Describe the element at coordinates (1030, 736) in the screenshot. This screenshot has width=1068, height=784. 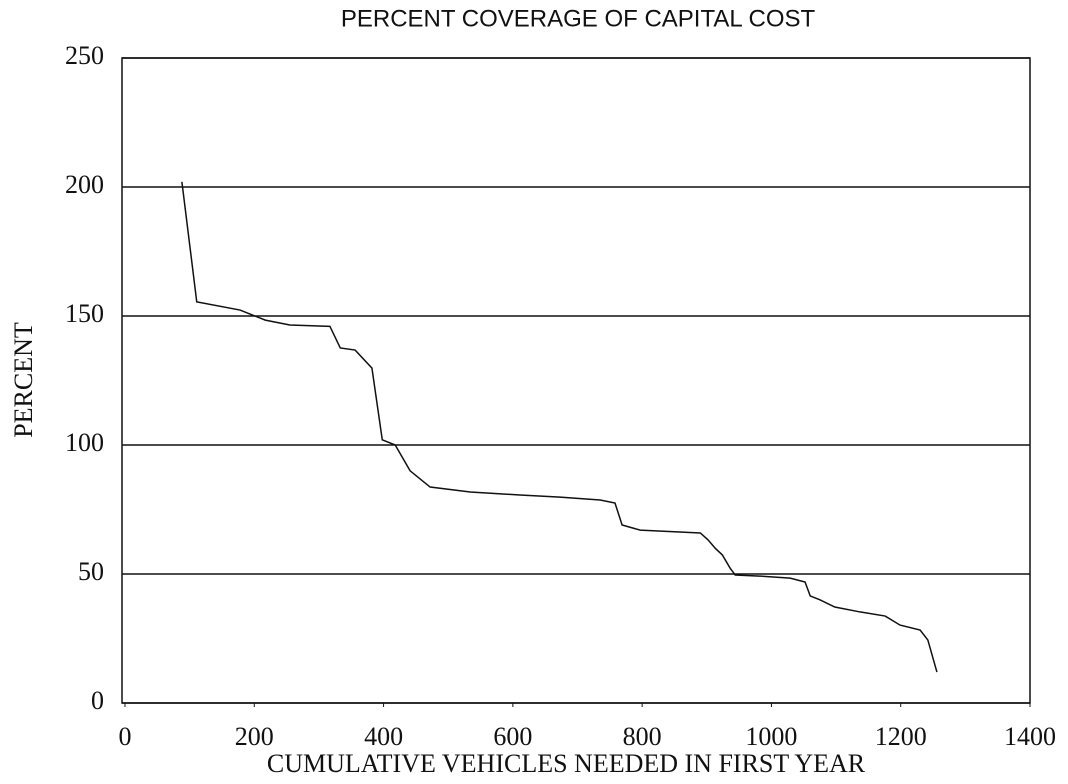
I see `x-tick-label: 1400` at that location.